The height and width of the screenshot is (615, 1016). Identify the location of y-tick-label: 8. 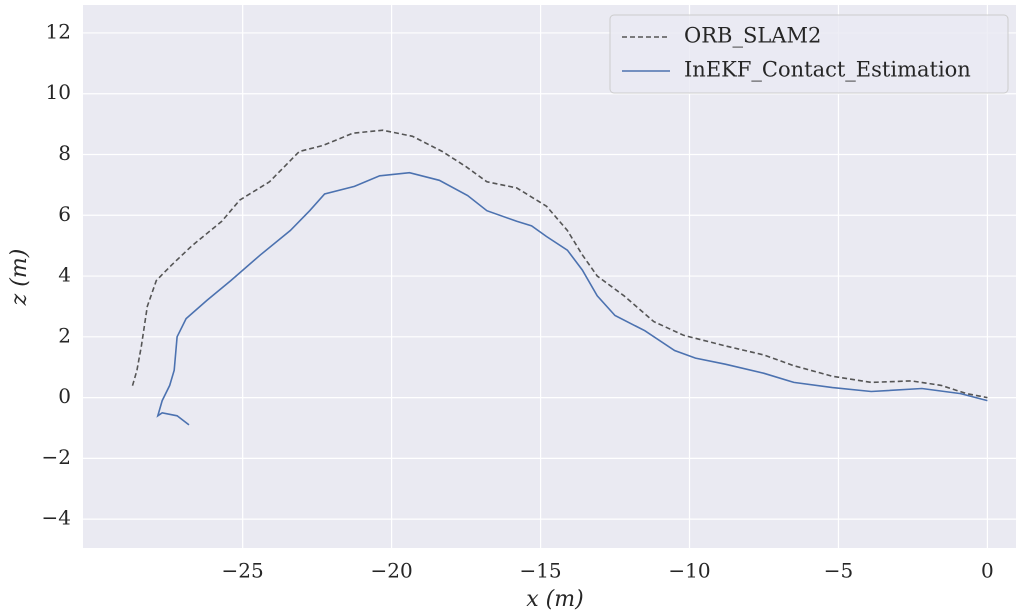
(64, 153).